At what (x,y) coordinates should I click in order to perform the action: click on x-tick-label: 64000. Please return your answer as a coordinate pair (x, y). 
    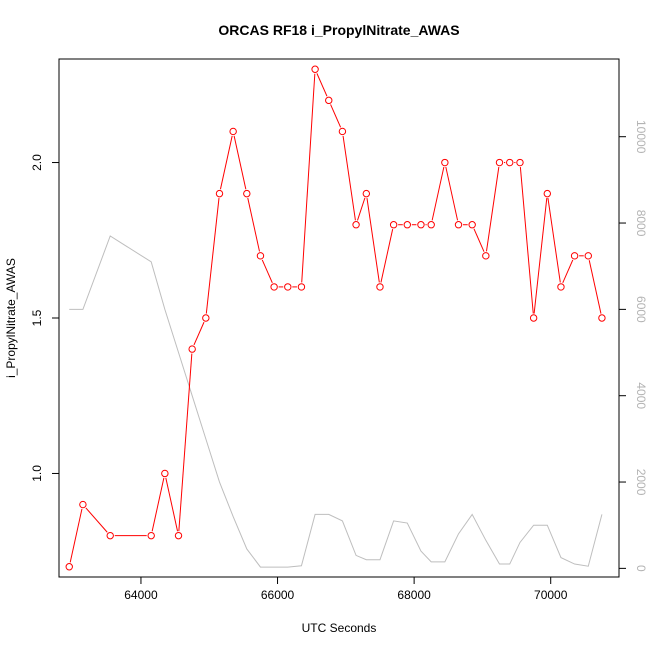
    Looking at the image, I should click on (141, 595).